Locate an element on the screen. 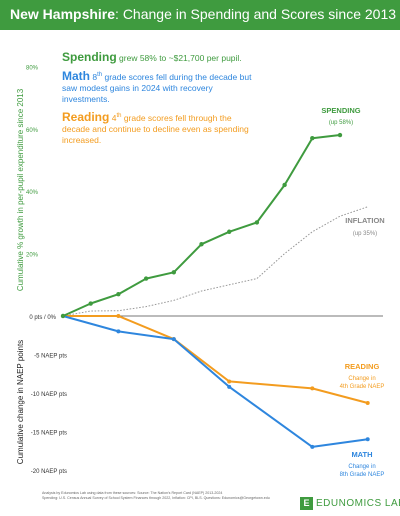  math-series-sub-1: Change in is located at coordinates (361, 467).